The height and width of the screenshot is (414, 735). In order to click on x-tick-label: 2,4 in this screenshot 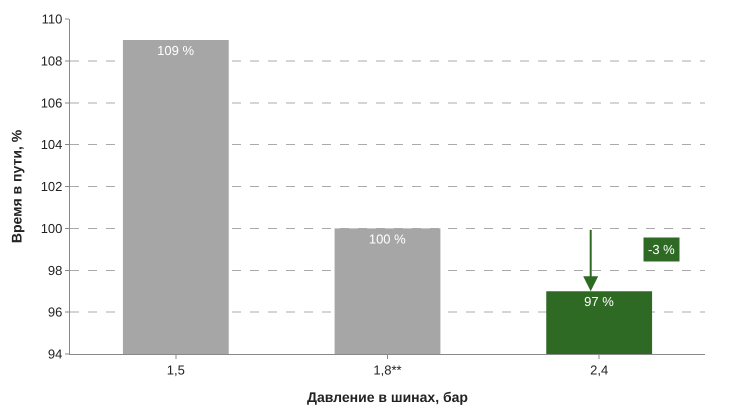, I will do `click(599, 370)`.